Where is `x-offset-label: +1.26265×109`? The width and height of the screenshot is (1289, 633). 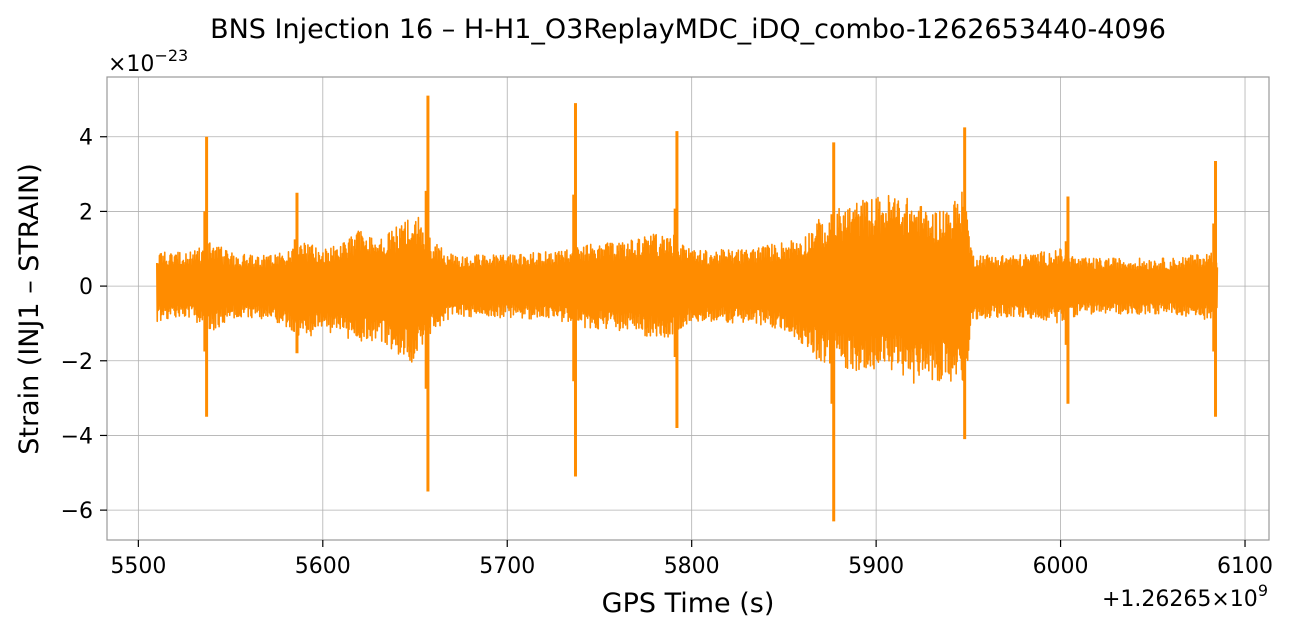
x-offset-label: +1.26265×109 is located at coordinates (1185, 596).